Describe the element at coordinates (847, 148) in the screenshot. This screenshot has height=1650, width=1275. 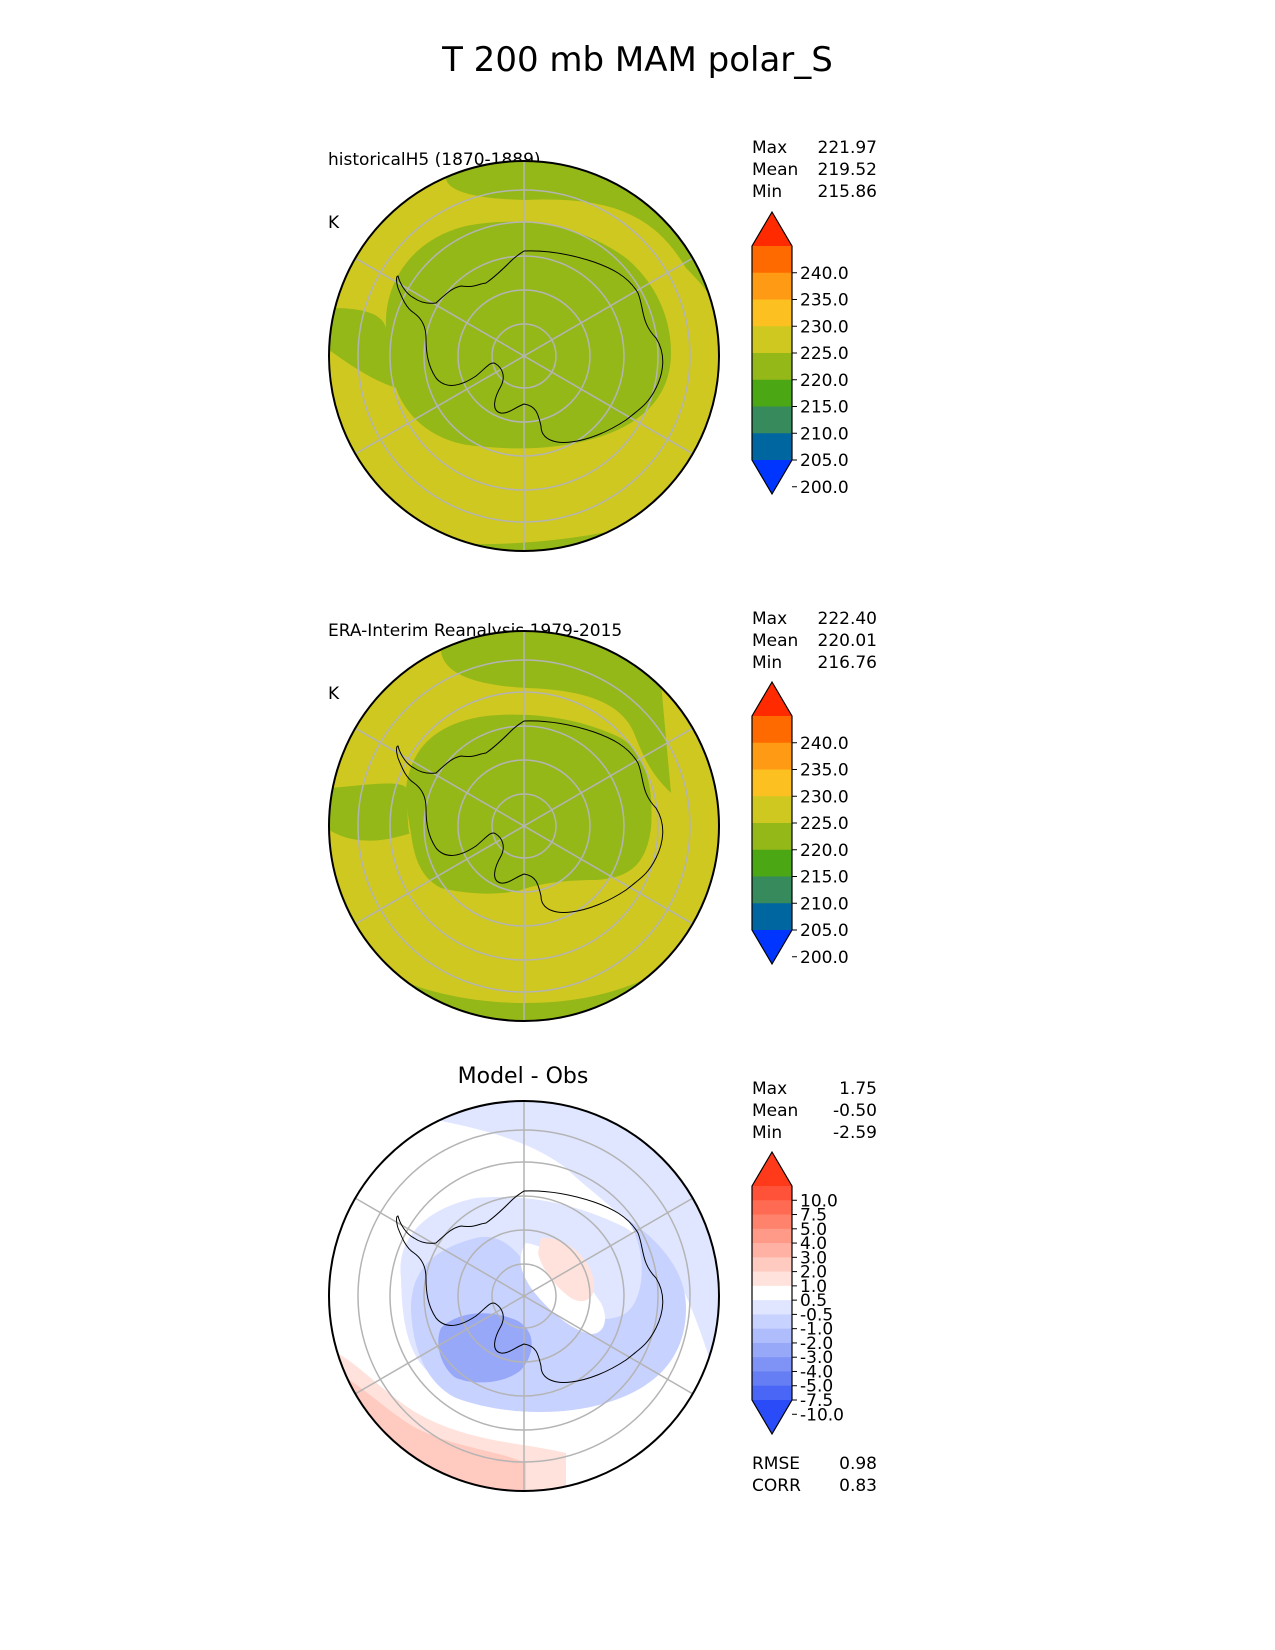
I see `stat-value: 221.97` at that location.